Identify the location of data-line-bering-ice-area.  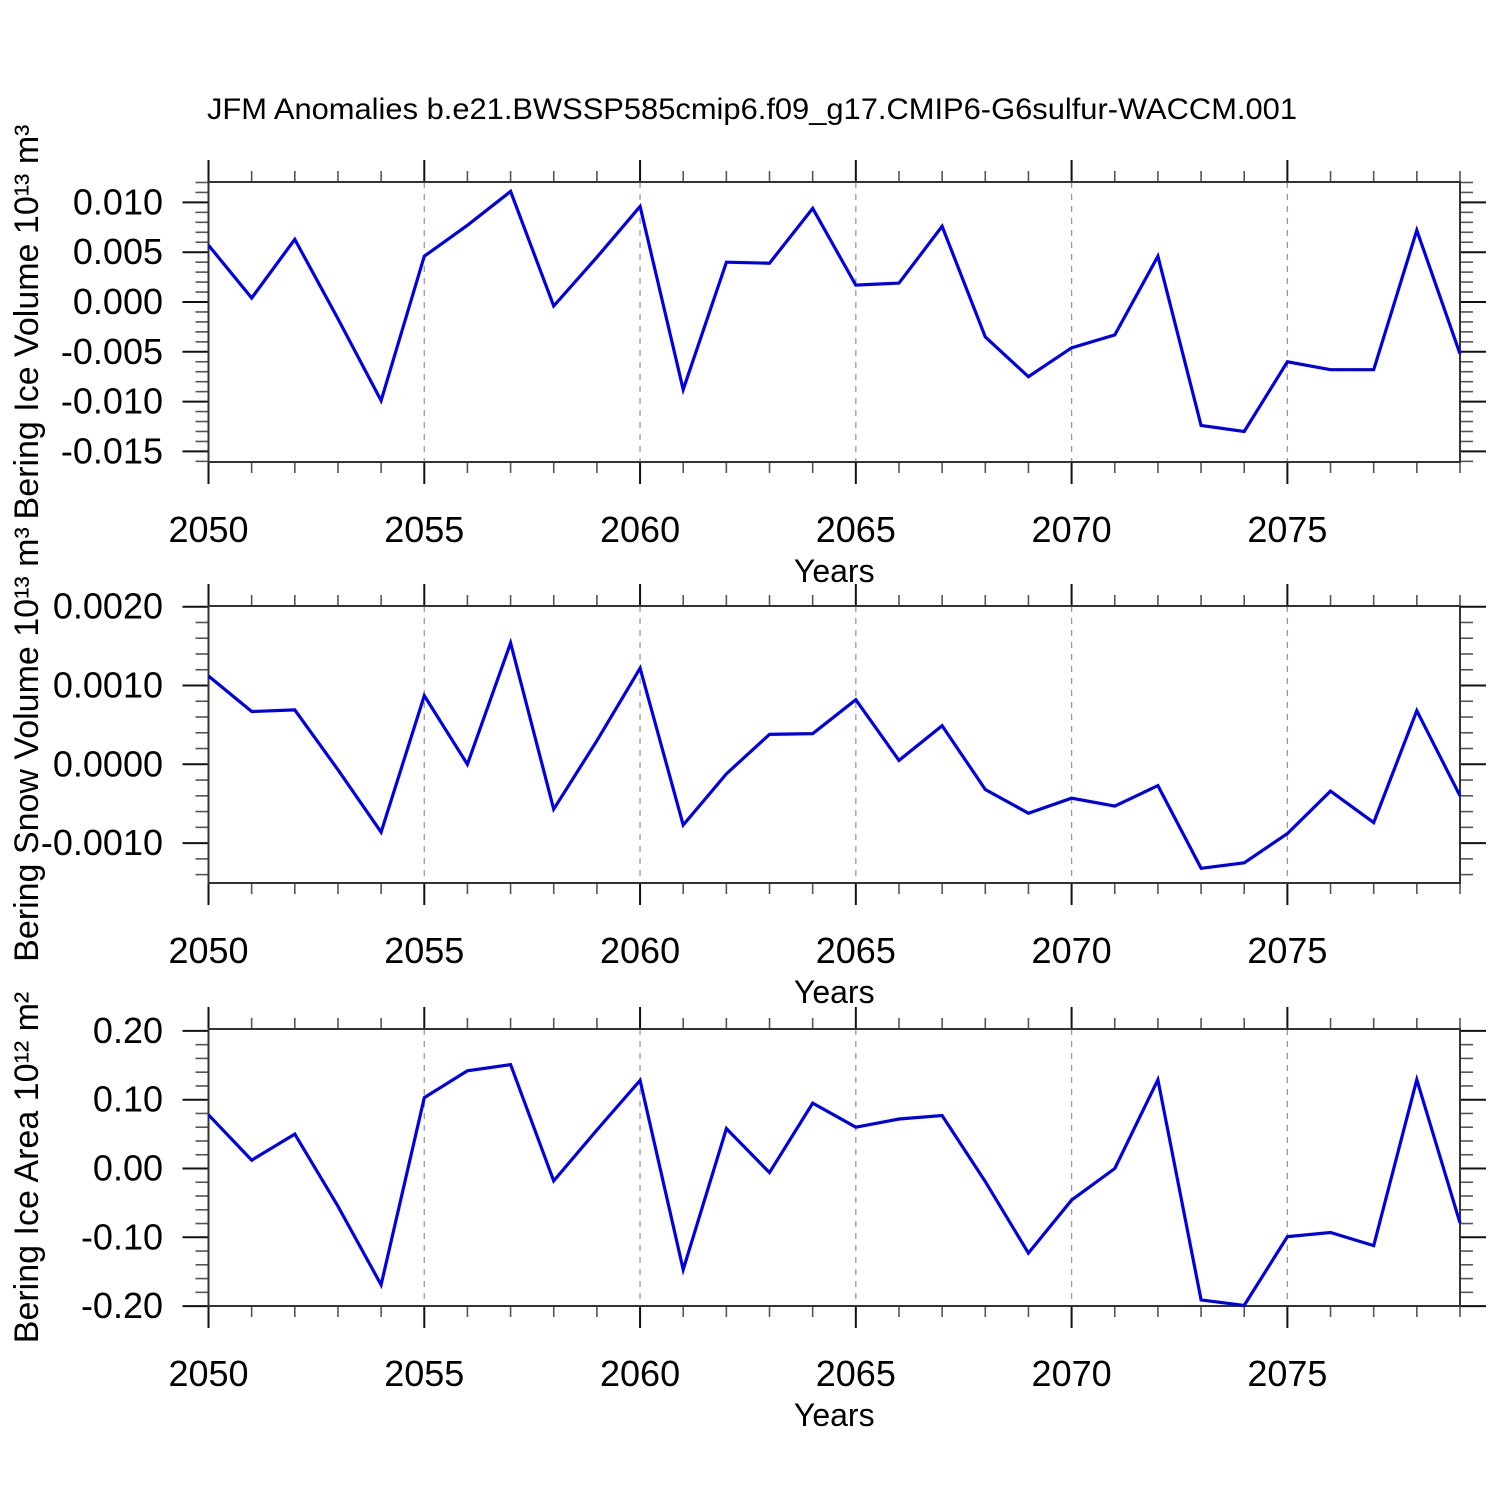
(834, 1185).